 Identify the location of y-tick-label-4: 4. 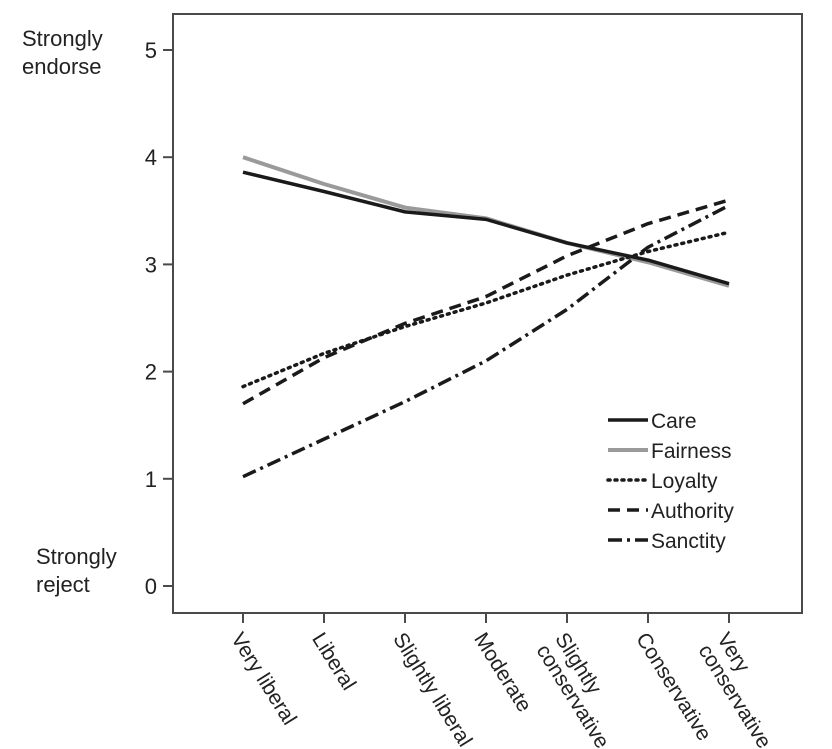
(151, 157).